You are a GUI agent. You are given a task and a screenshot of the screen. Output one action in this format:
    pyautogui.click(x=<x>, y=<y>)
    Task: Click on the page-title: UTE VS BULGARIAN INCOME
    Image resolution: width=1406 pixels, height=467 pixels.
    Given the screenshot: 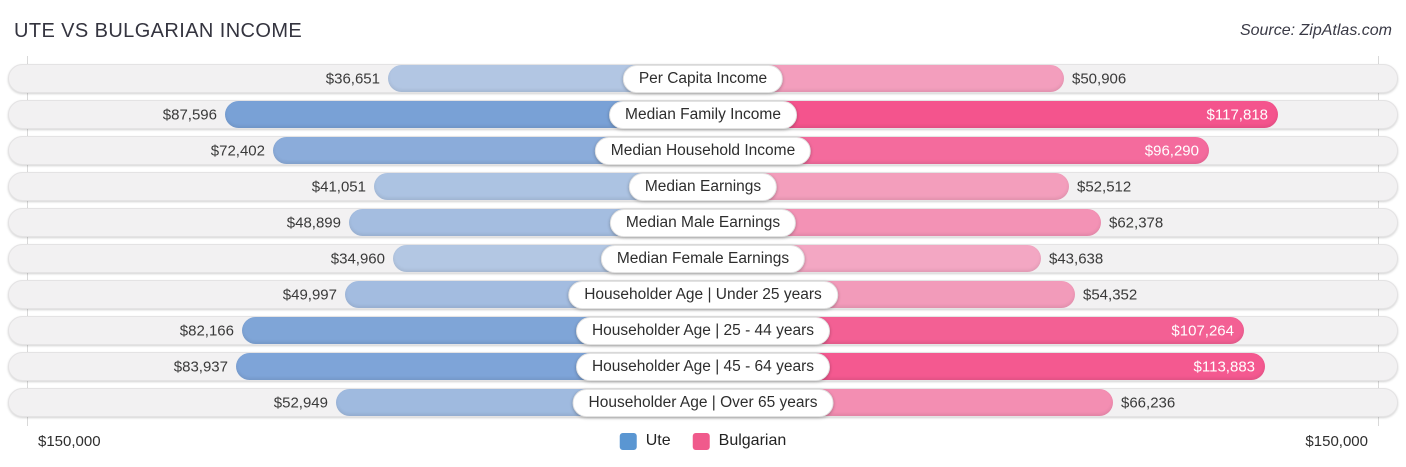 What is the action you would take?
    pyautogui.click(x=158, y=31)
    